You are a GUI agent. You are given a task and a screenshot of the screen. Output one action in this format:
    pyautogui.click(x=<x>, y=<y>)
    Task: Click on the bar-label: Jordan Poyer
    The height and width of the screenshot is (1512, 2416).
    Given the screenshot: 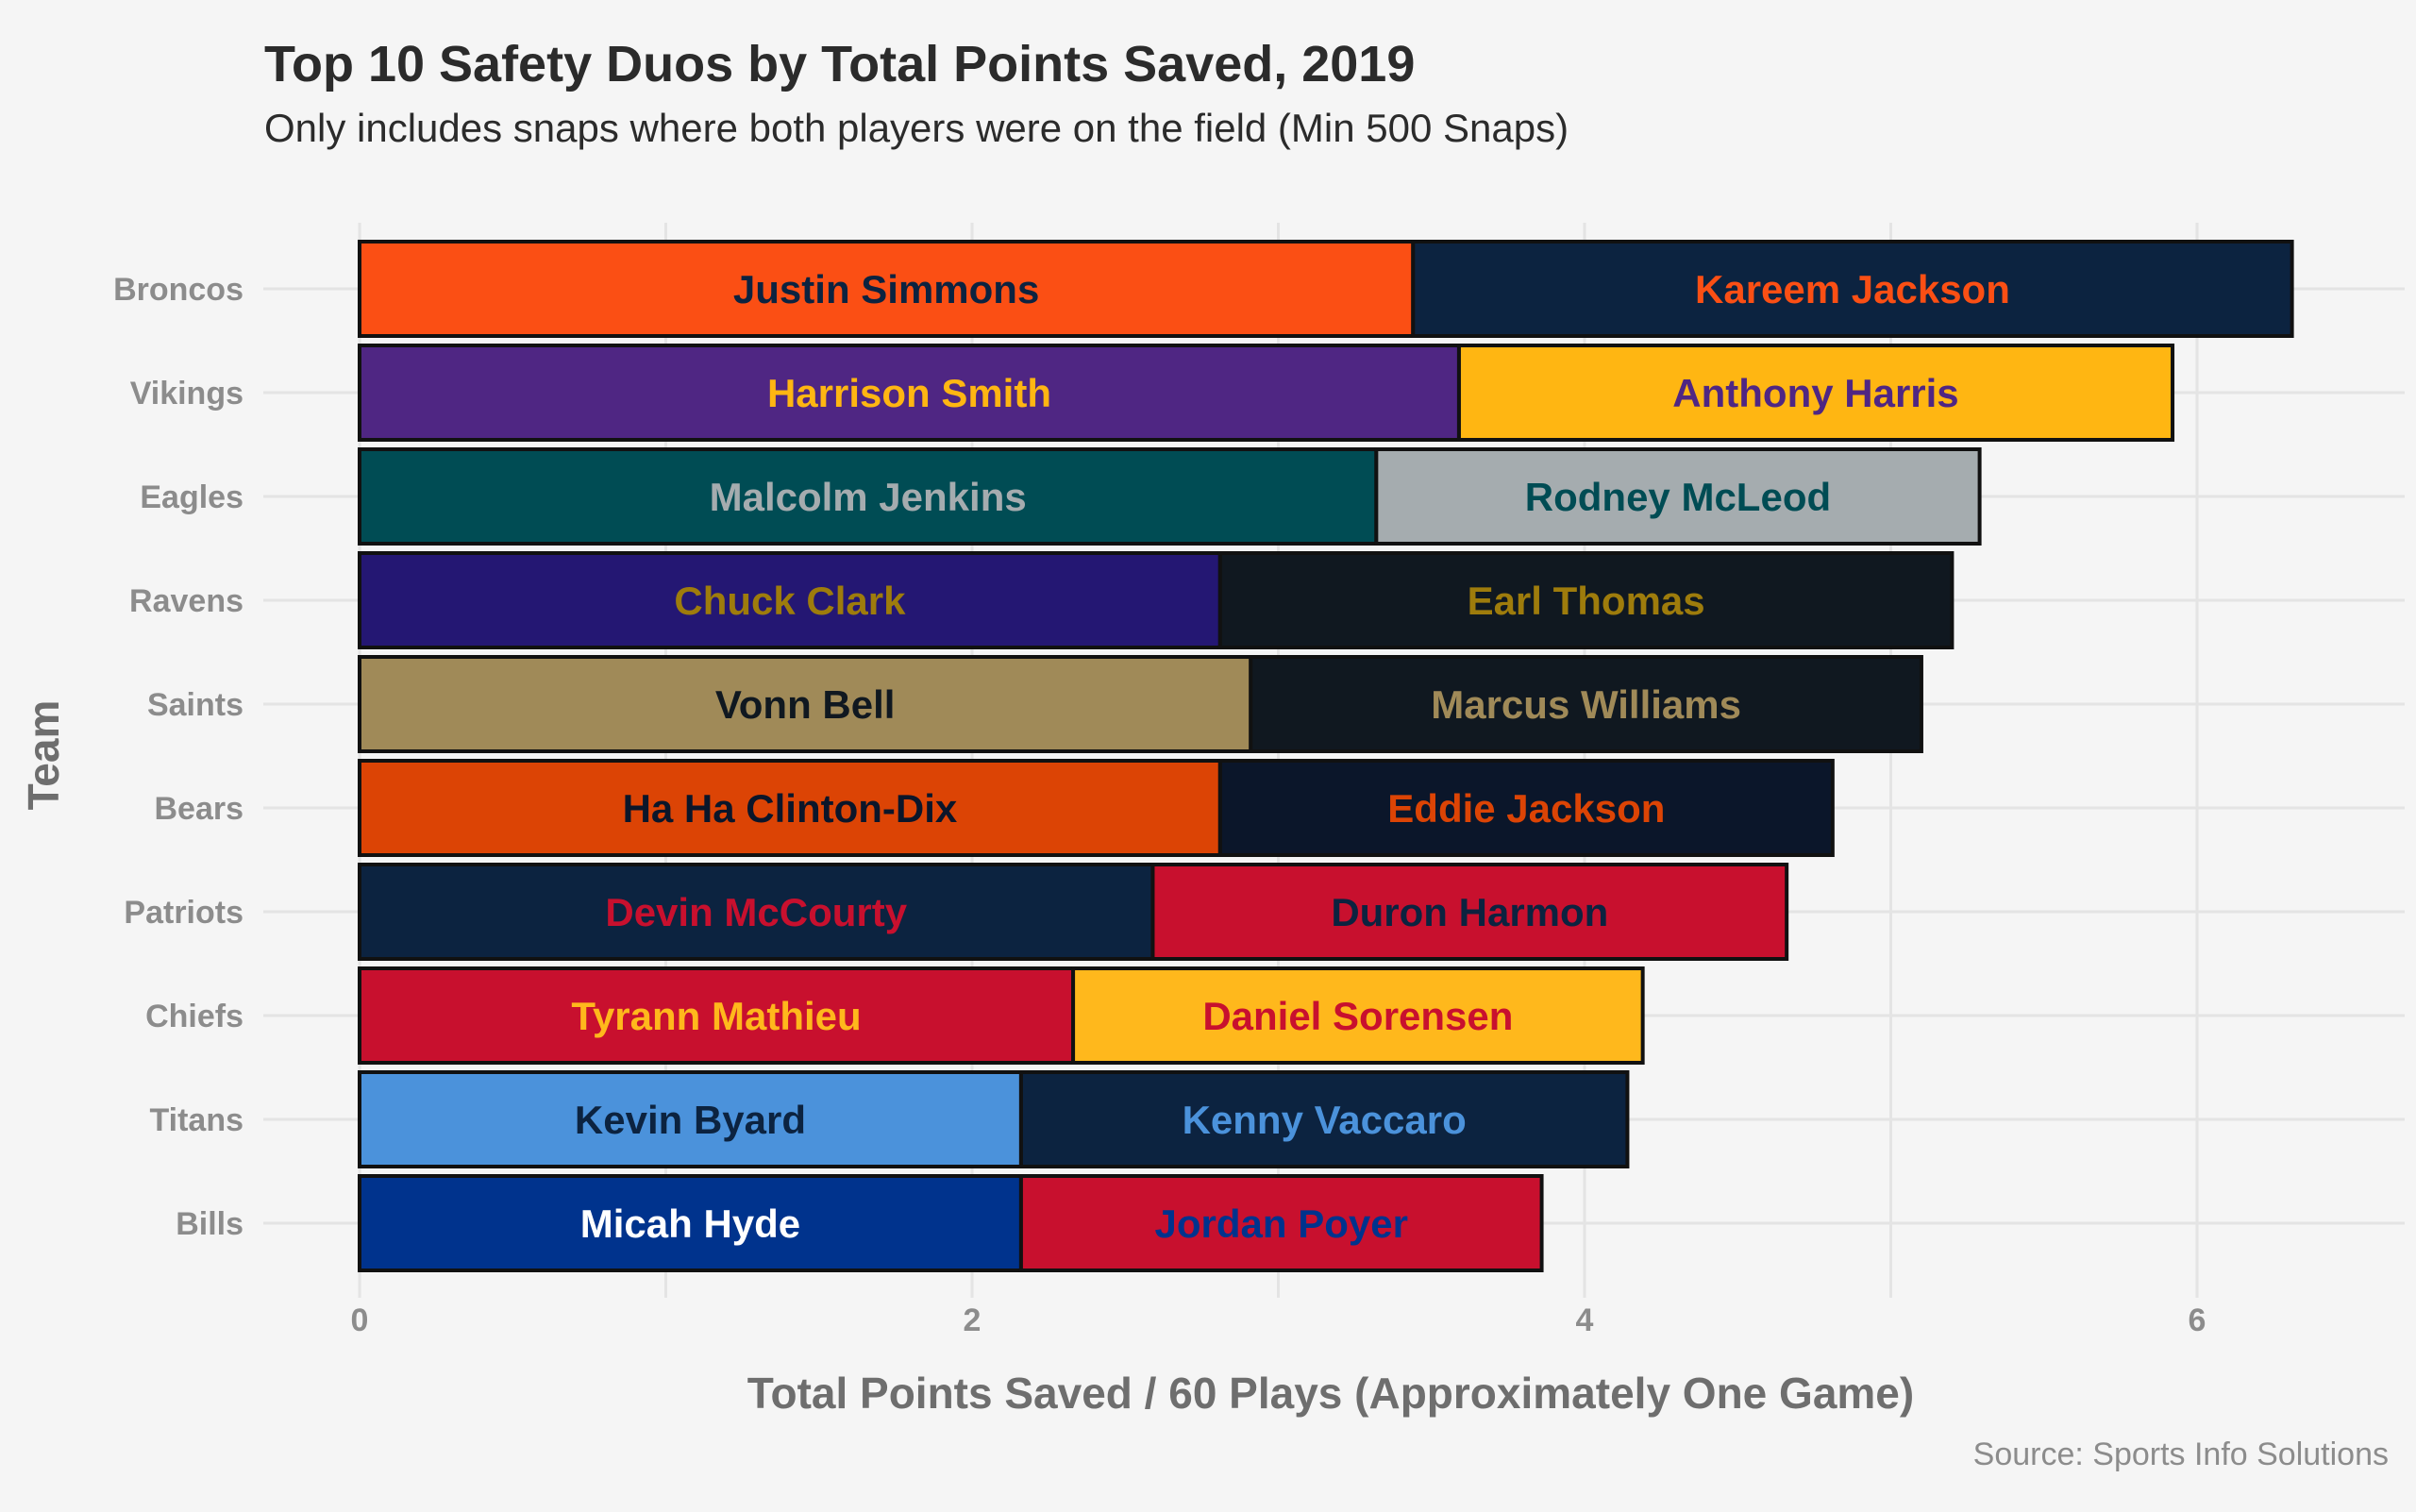 What is the action you would take?
    pyautogui.click(x=1281, y=1223)
    